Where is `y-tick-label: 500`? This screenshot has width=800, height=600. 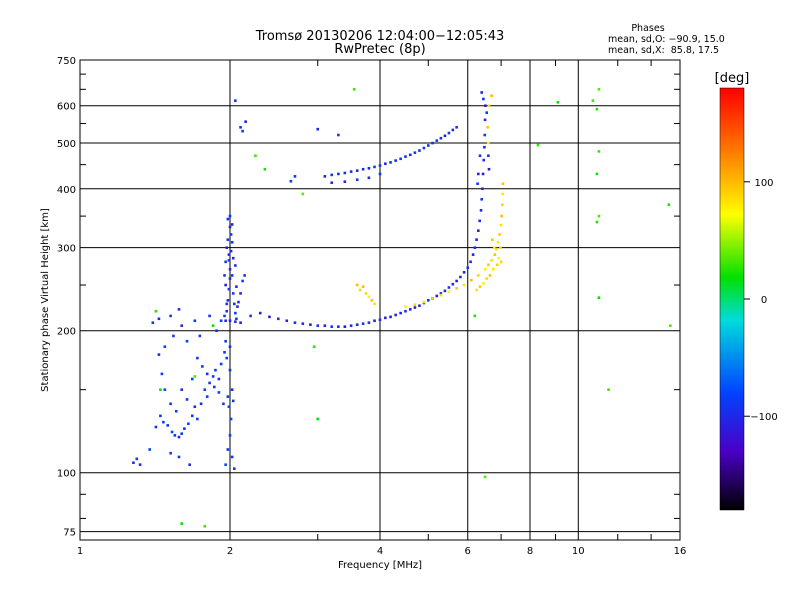
y-tick-label: 500 is located at coordinates (66, 144).